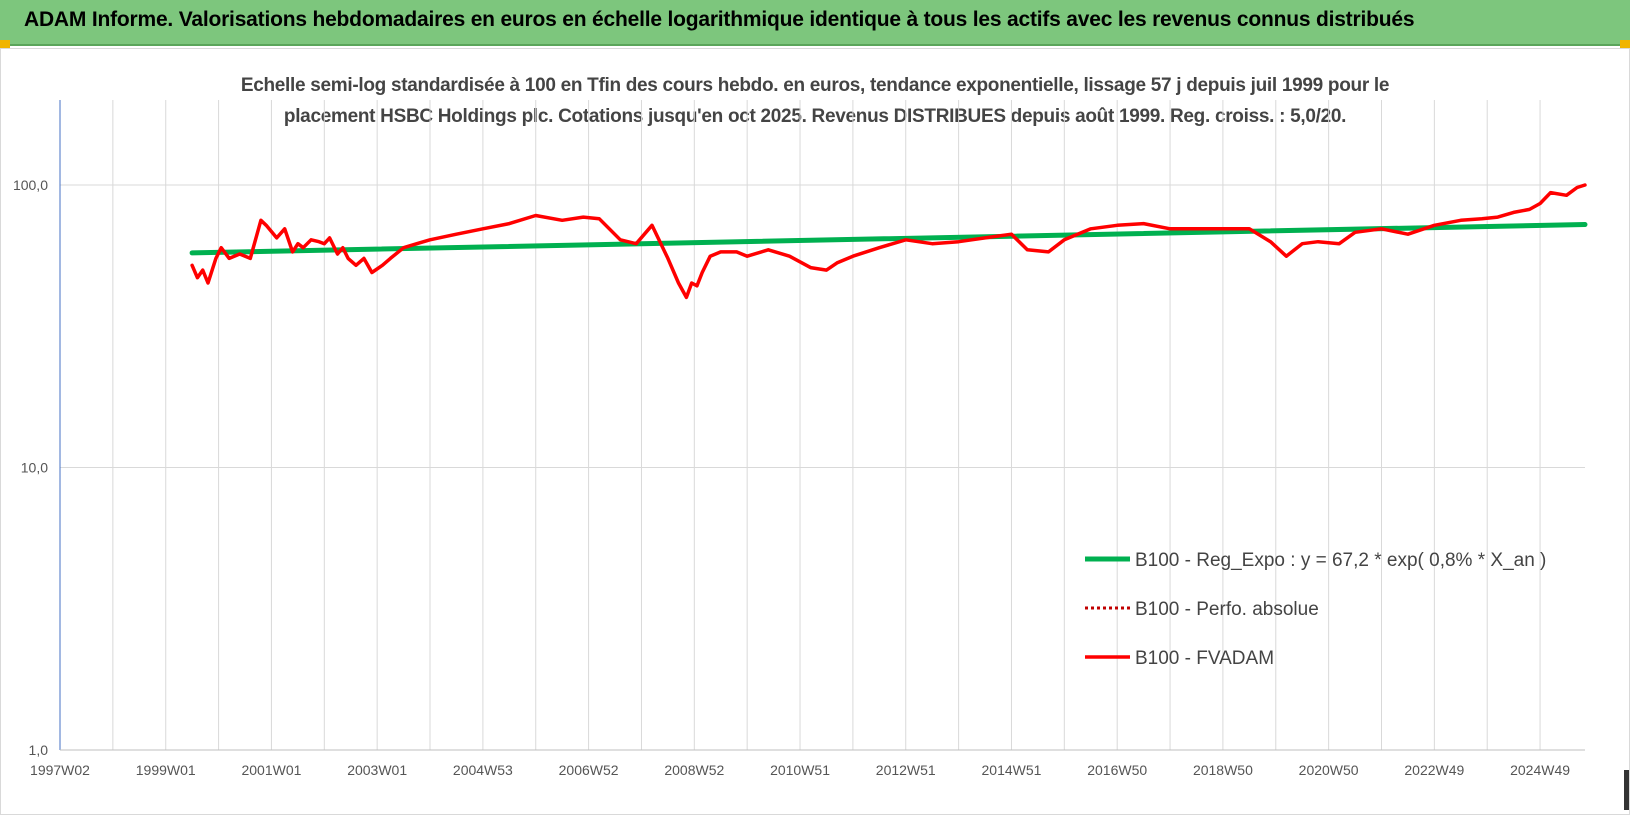 Image resolution: width=1630 pixels, height=815 pixels. What do you see at coordinates (1329, 770) in the screenshot?
I see `x-tick-label: 2020W50` at bounding box center [1329, 770].